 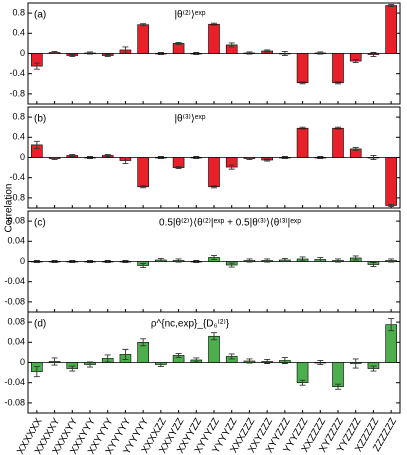 What do you see at coordinates (189, 15) in the screenshot?
I see `panel-title: |θ⁽²⁾⟩ᵉˣᵖ` at bounding box center [189, 15].